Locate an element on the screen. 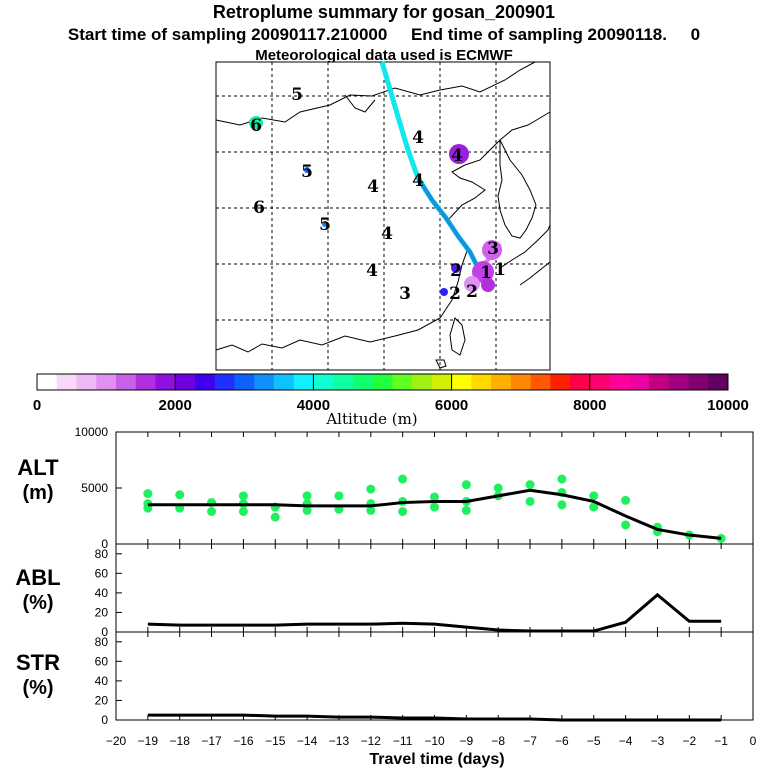  x-tick-label: −6 is located at coordinates (562, 741).